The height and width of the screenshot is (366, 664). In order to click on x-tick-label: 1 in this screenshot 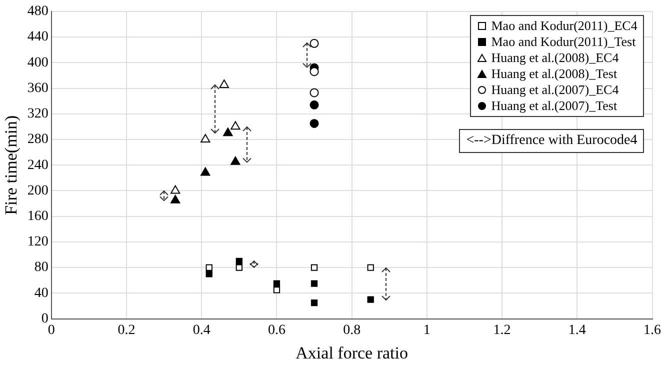, I will do `click(426, 330)`.